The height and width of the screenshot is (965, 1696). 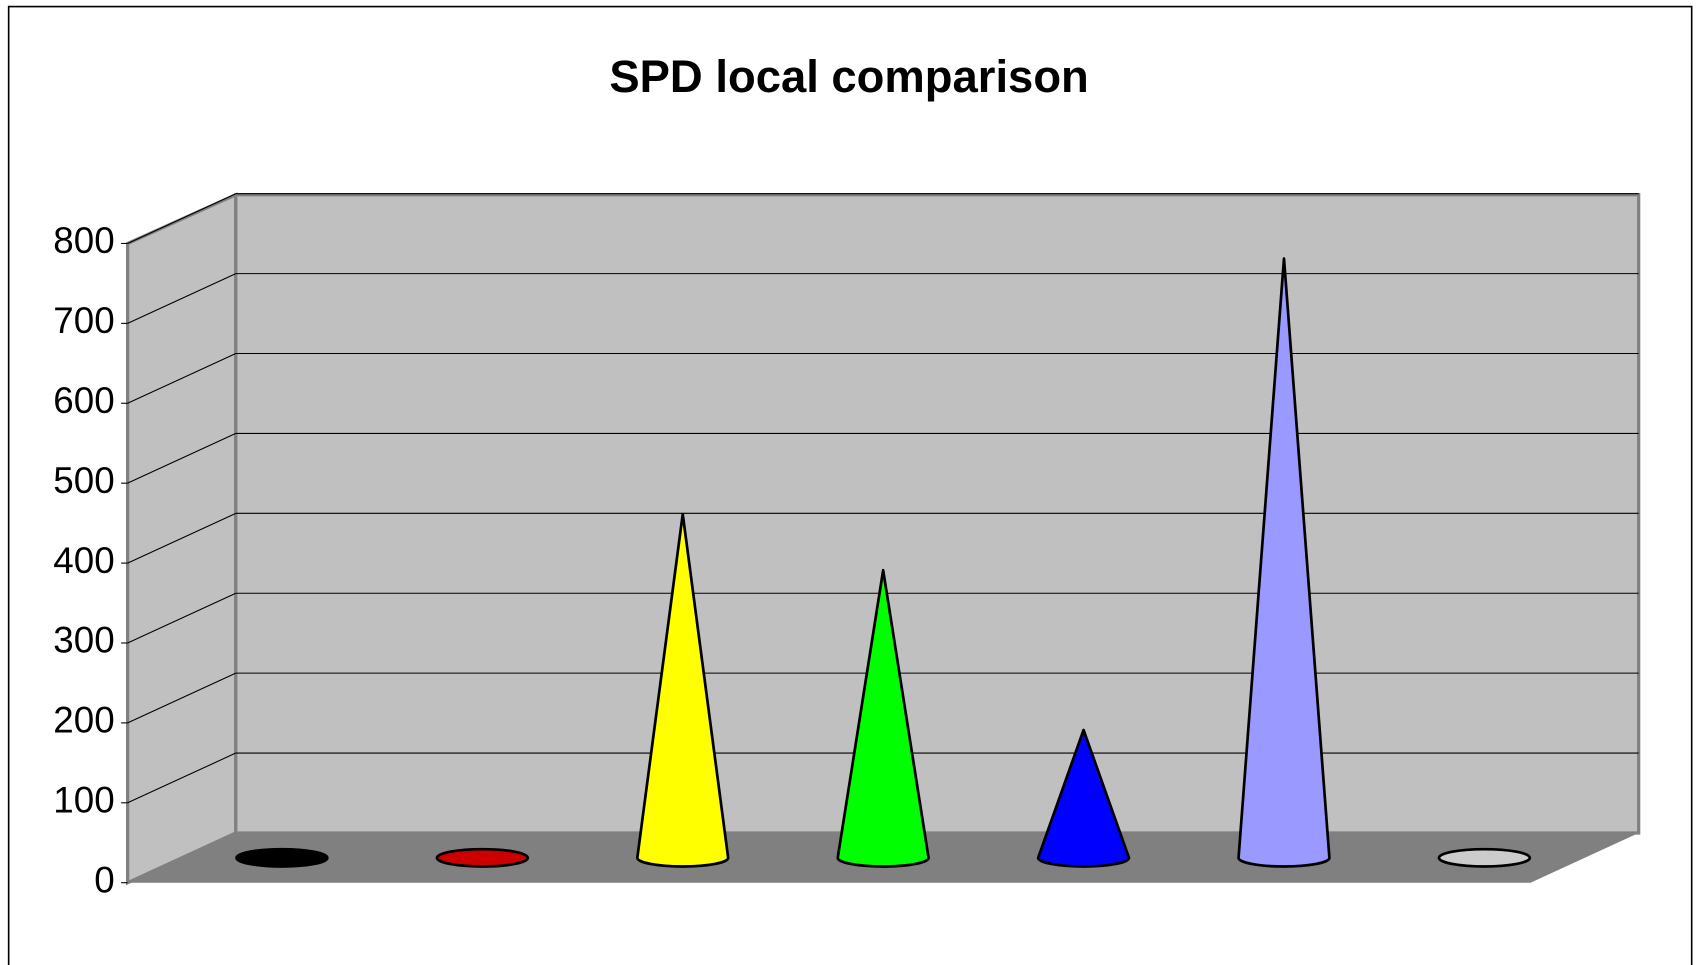 I want to click on y-tick-label: 600, so click(x=83, y=400).